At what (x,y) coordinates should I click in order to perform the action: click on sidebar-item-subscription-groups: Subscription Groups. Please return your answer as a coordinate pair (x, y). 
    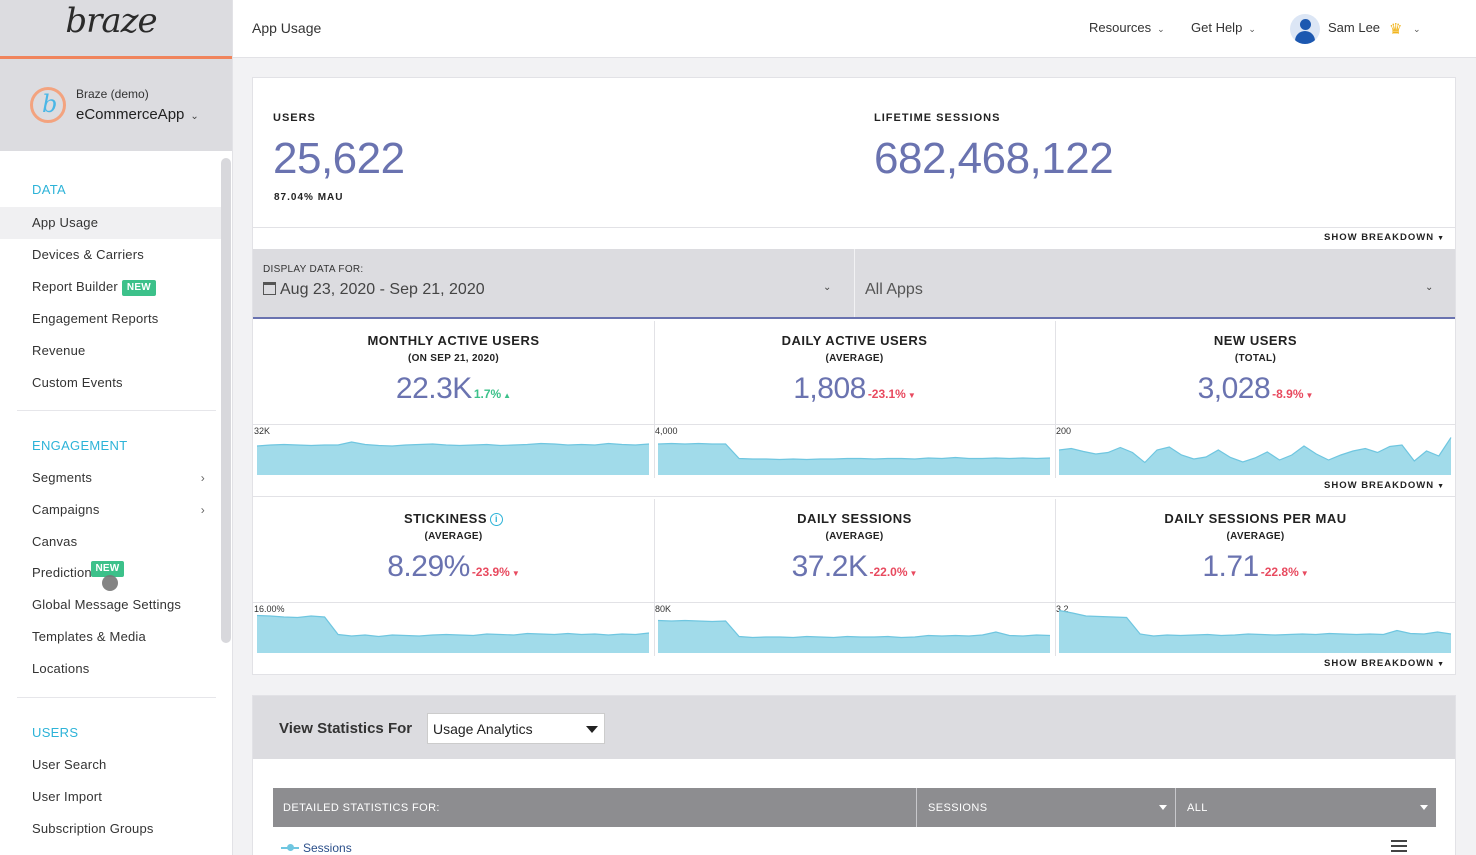
    Looking at the image, I should click on (110, 829).